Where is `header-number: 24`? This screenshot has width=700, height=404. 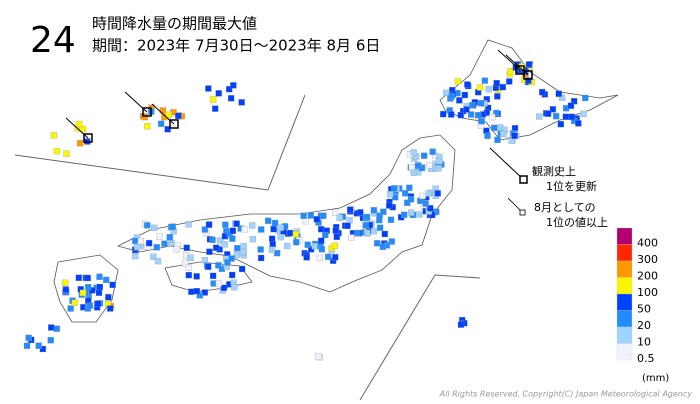 header-number: 24 is located at coordinates (53, 40).